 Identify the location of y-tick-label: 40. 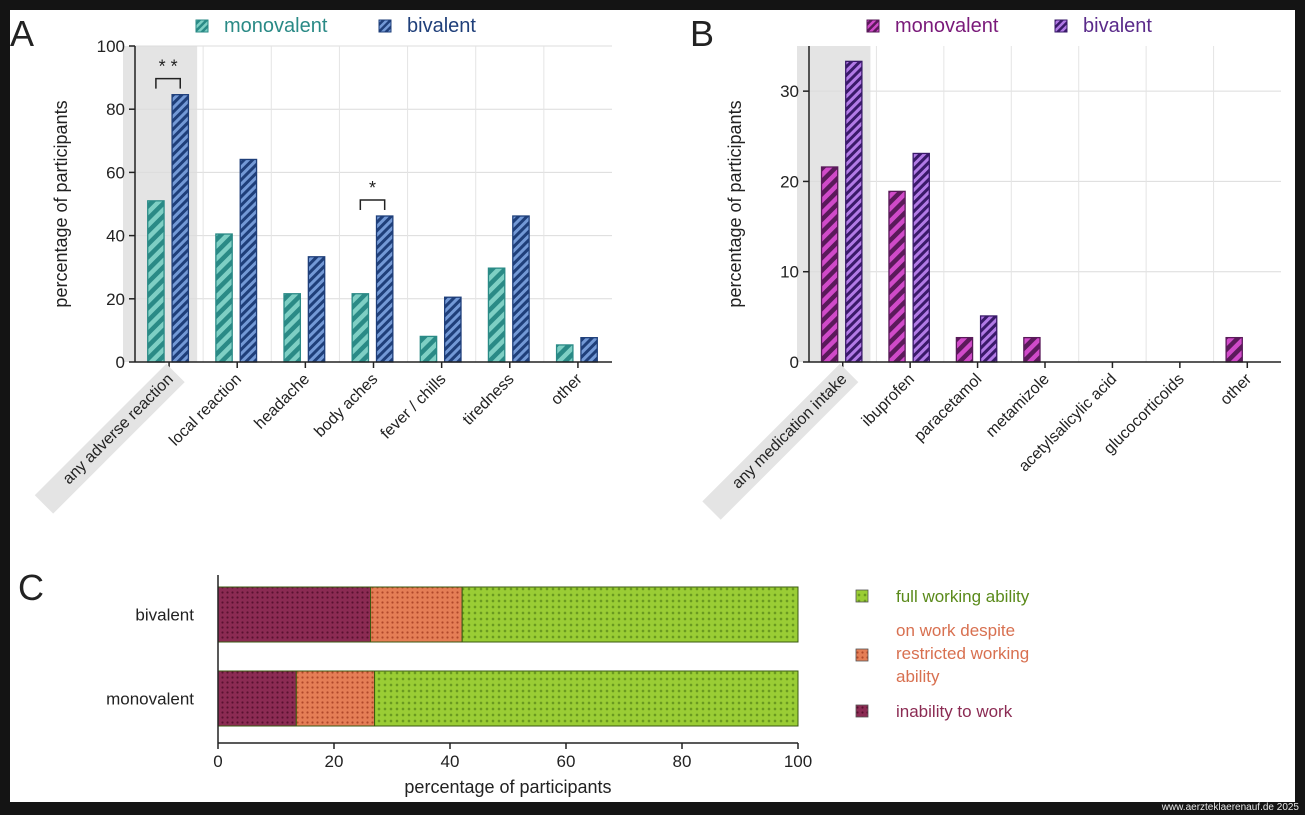
(115, 236).